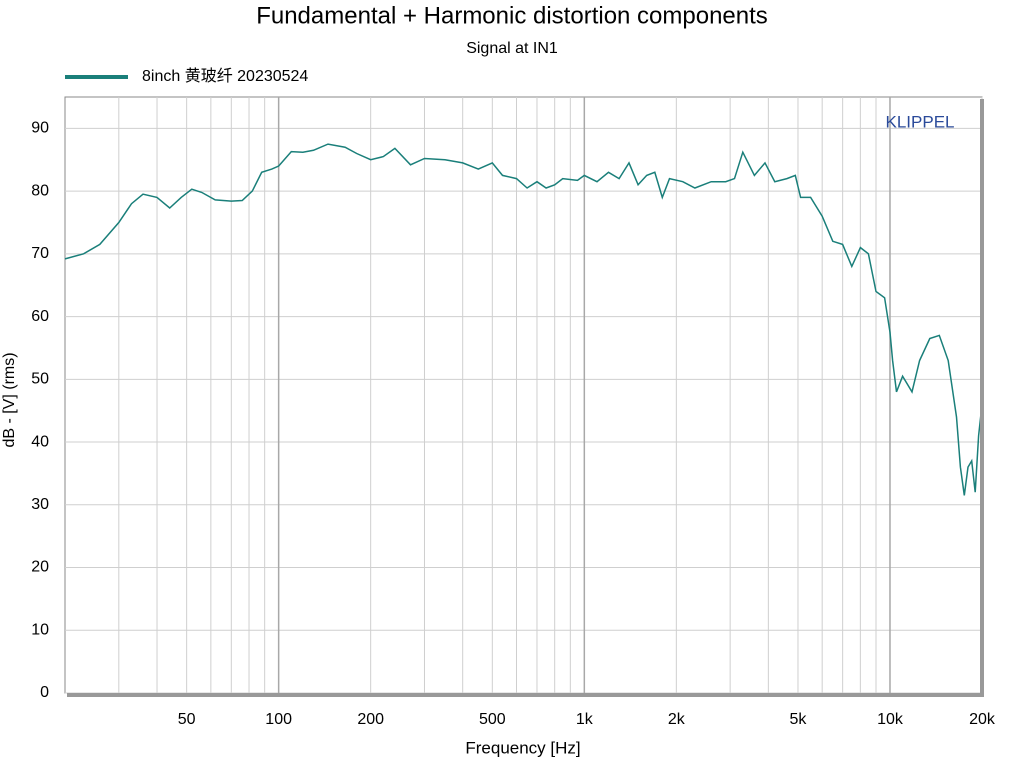 This screenshot has height=768, width=1024. I want to click on x-tick-label: 1k, so click(585, 719).